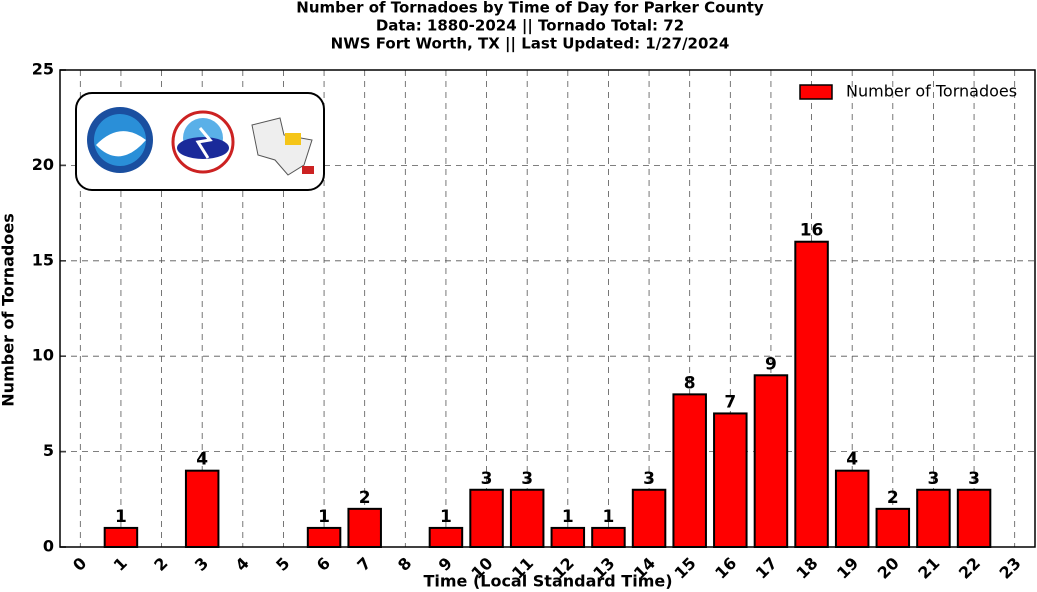 The image size is (1037, 592). What do you see at coordinates (690, 383) in the screenshot?
I see `data-label: 8` at bounding box center [690, 383].